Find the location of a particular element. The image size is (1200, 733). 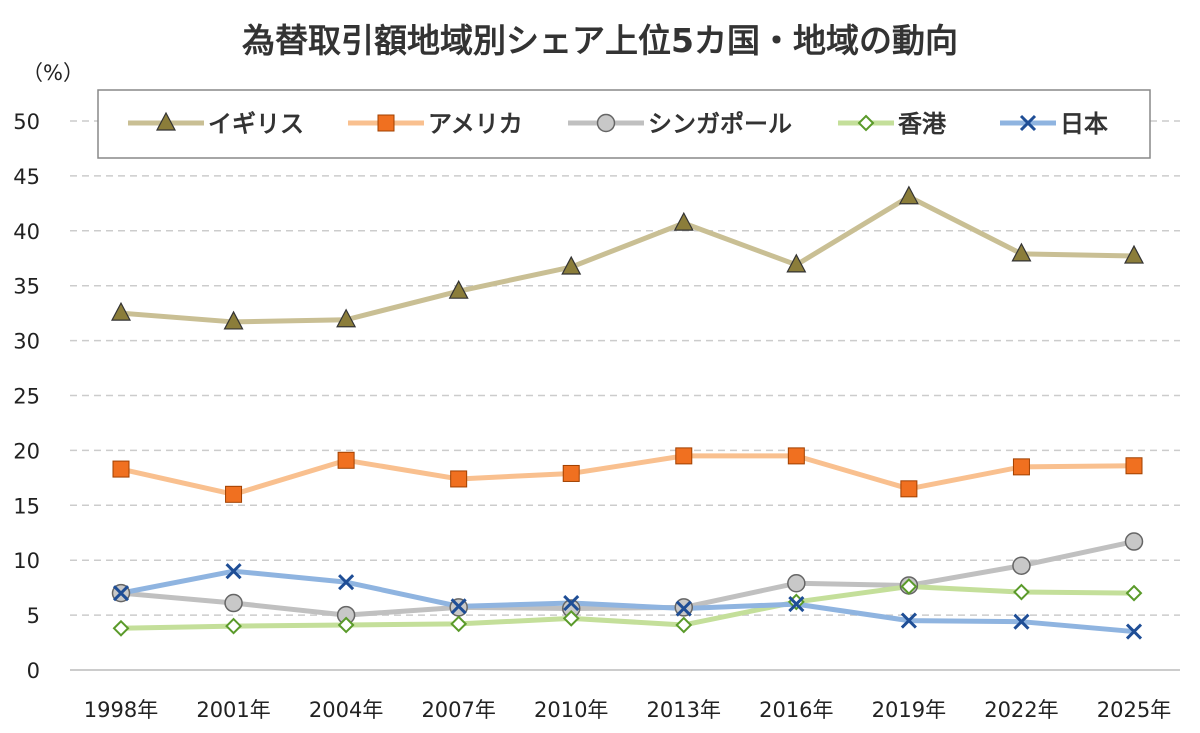

x-tick-label: 2022年 is located at coordinates (1021, 710).